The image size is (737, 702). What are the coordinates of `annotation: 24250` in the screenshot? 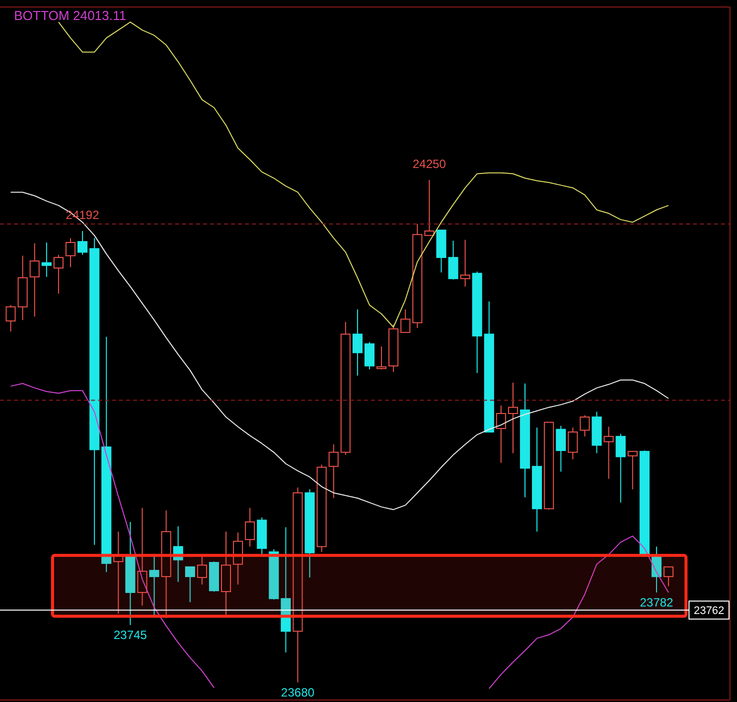 It's located at (429, 163).